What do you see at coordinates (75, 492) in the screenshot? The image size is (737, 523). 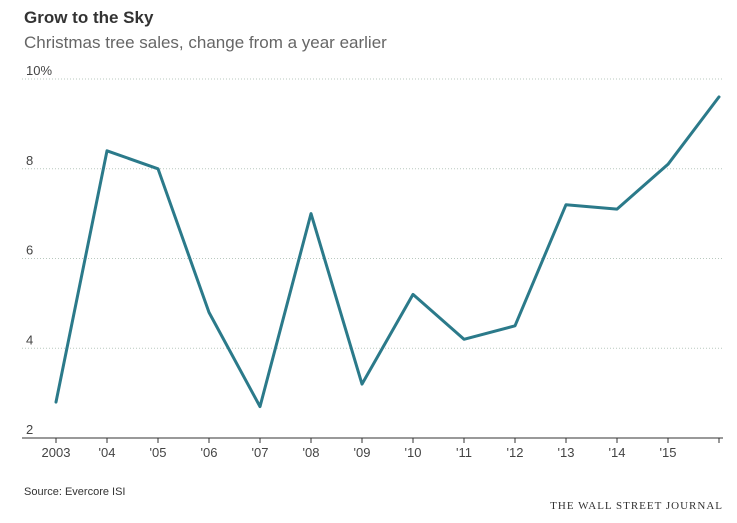 I see `source-note: Source: Evercore ISI` at bounding box center [75, 492].